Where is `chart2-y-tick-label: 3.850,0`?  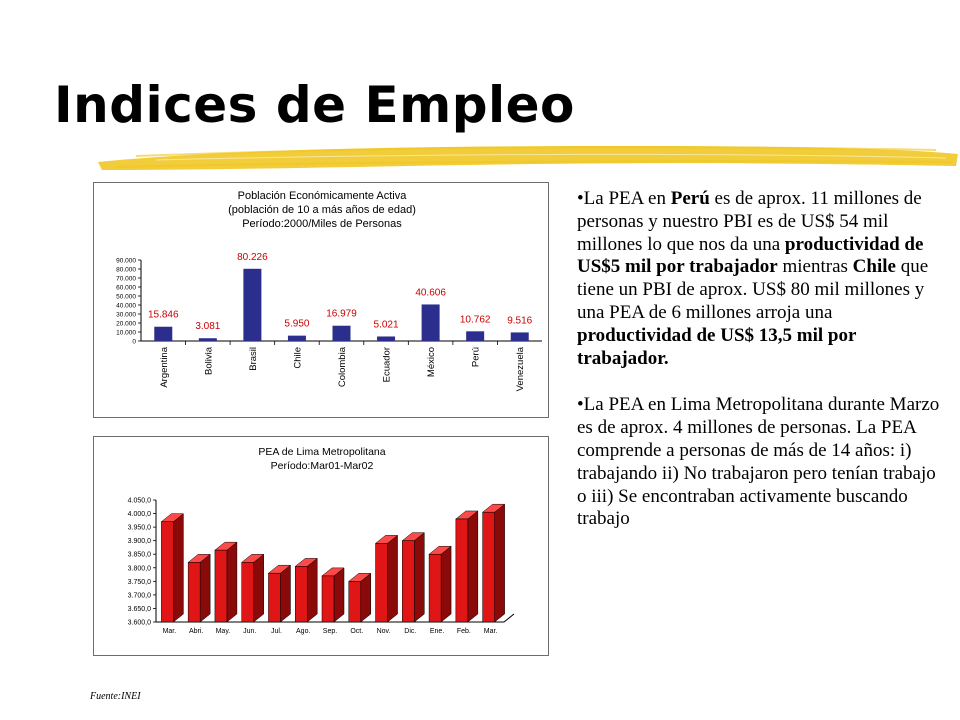
chart2-y-tick-label: 3.850,0 is located at coordinates (139, 555).